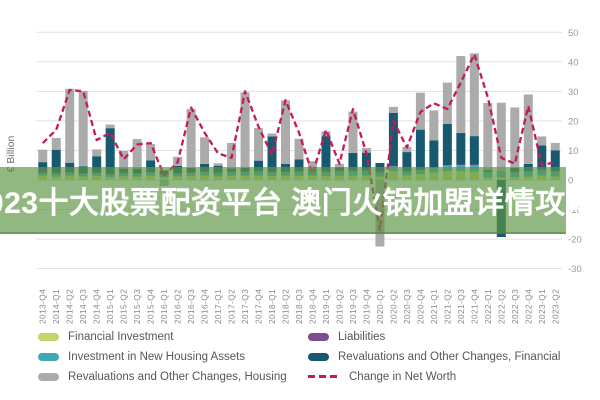 The height and width of the screenshot is (400, 600). I want to click on y-tick-label: 10, so click(573, 151).